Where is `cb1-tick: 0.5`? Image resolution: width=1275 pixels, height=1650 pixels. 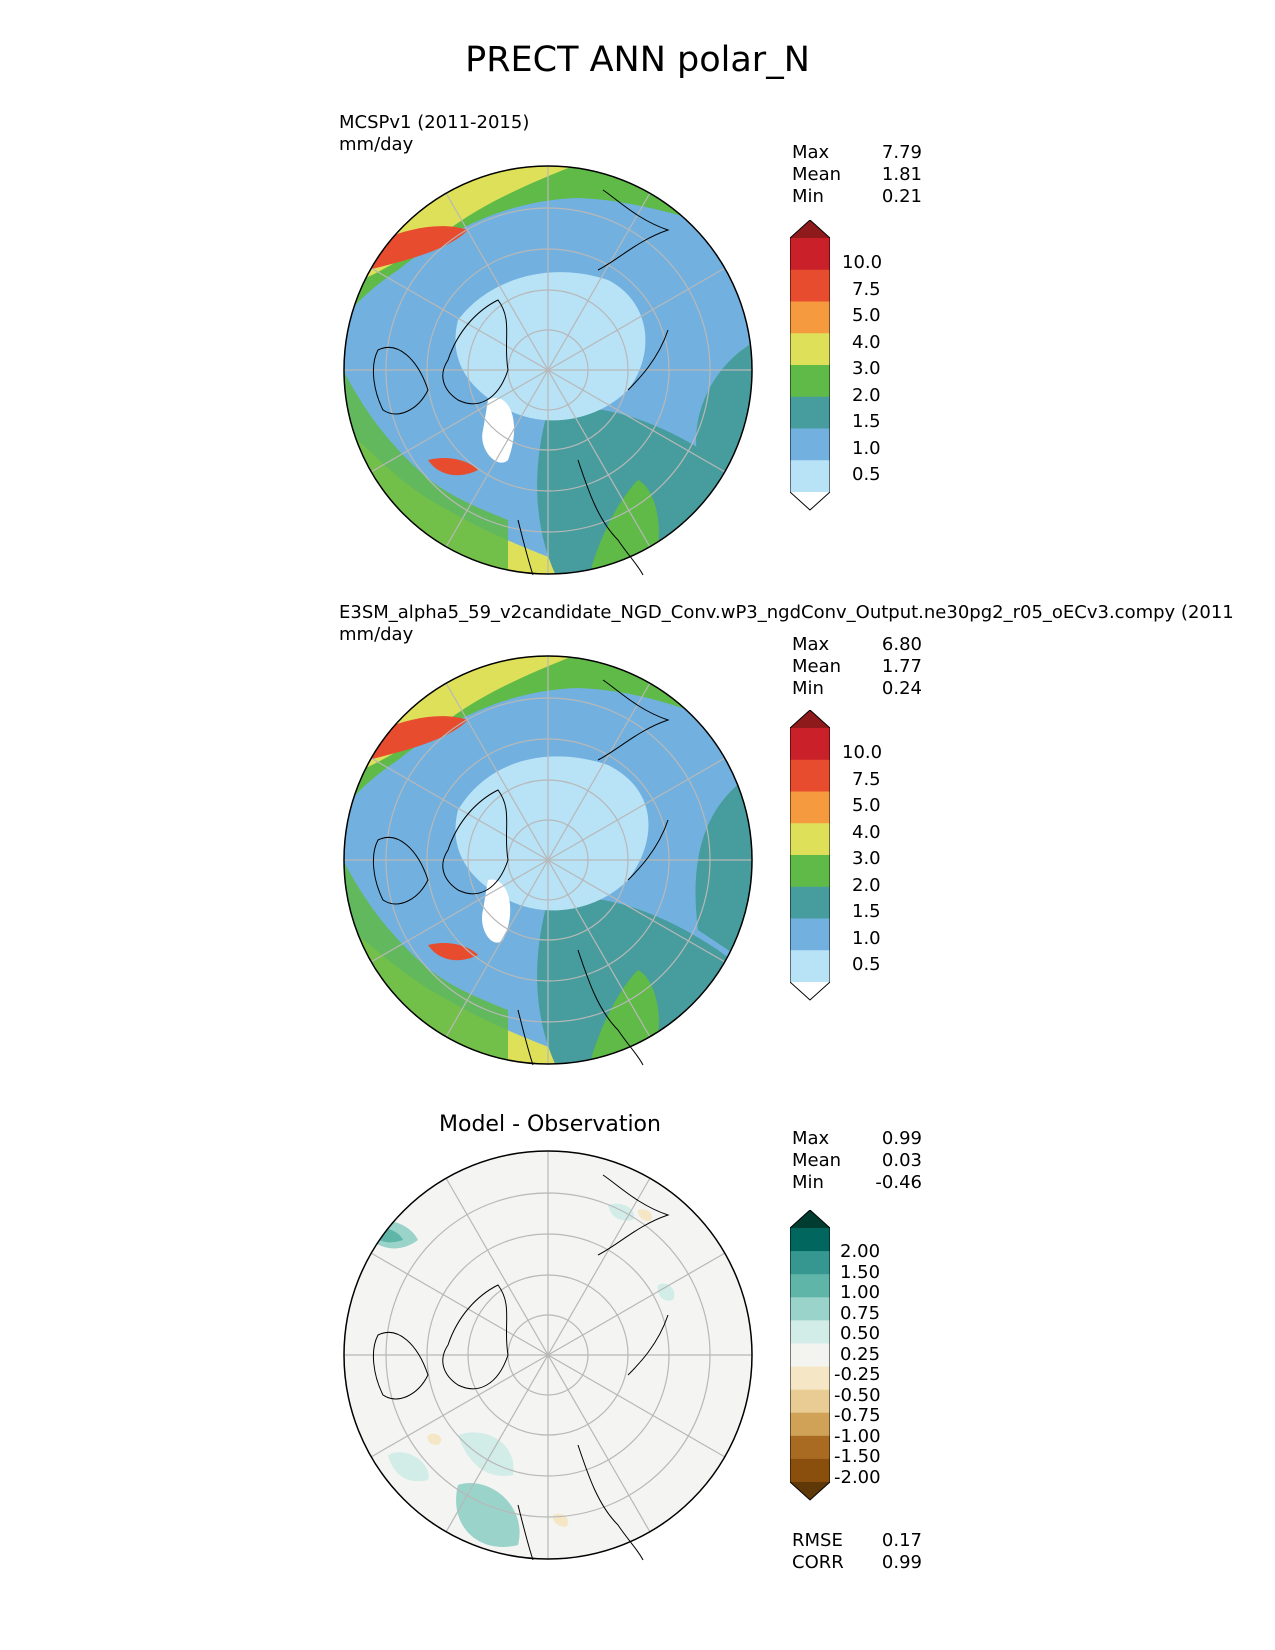
cb1-tick: 0.5 is located at coordinates (866, 474).